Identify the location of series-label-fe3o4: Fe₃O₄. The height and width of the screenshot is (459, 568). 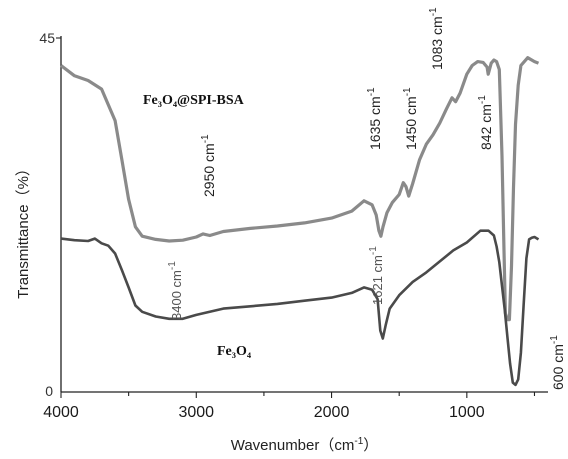
(234, 351).